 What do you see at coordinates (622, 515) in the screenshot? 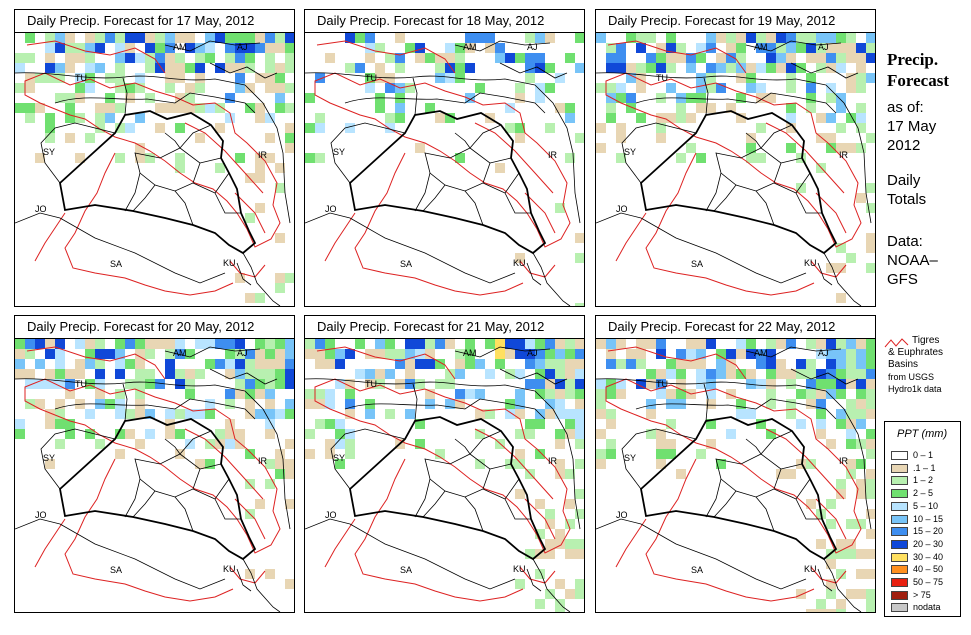
I see `country-label: JO` at bounding box center [622, 515].